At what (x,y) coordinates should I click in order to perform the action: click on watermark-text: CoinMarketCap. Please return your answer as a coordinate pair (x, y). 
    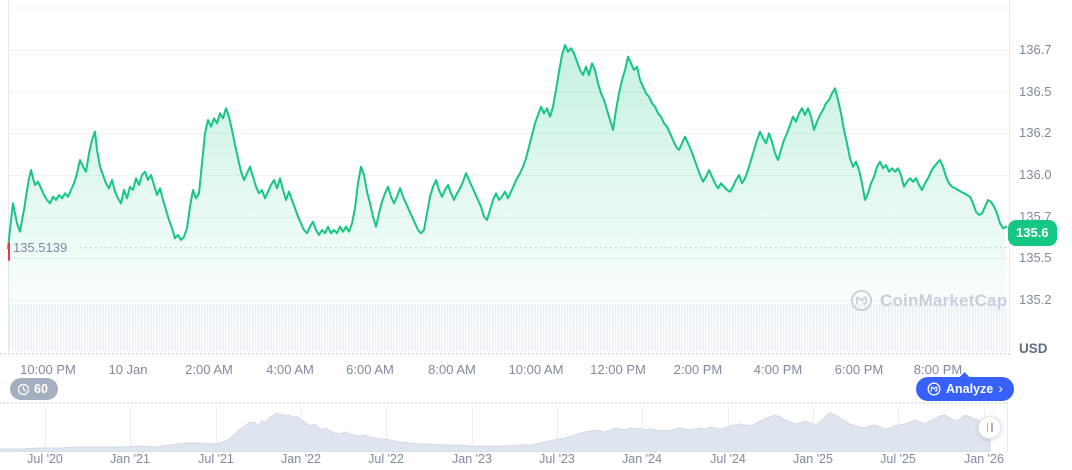
    Looking at the image, I should click on (944, 300).